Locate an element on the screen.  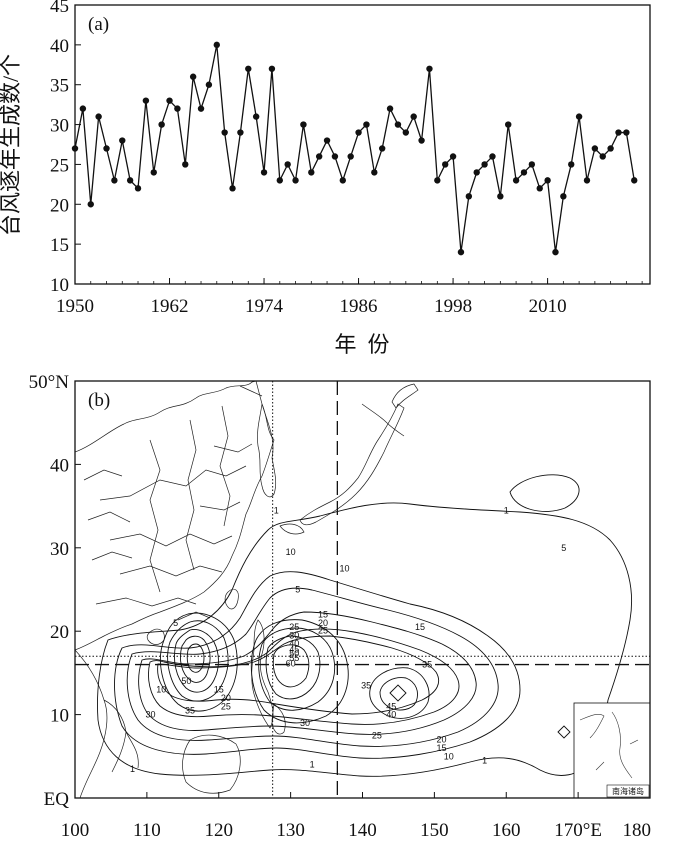
contour-35-west is located at coordinates (198, 661).